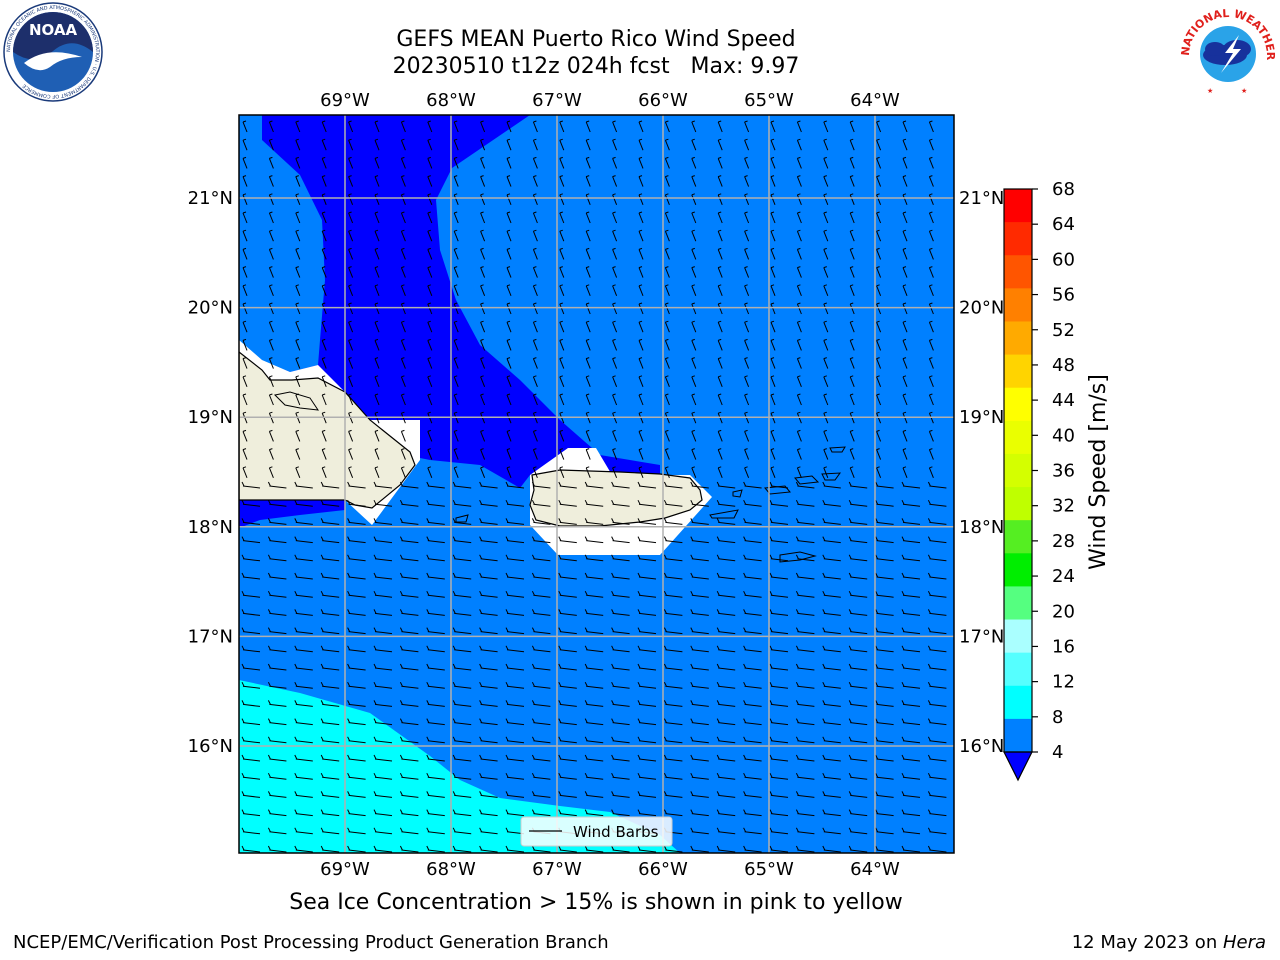 This screenshot has width=1280, height=960. What do you see at coordinates (981, 198) in the screenshot?
I see `lat-label-right: 21°N` at bounding box center [981, 198].